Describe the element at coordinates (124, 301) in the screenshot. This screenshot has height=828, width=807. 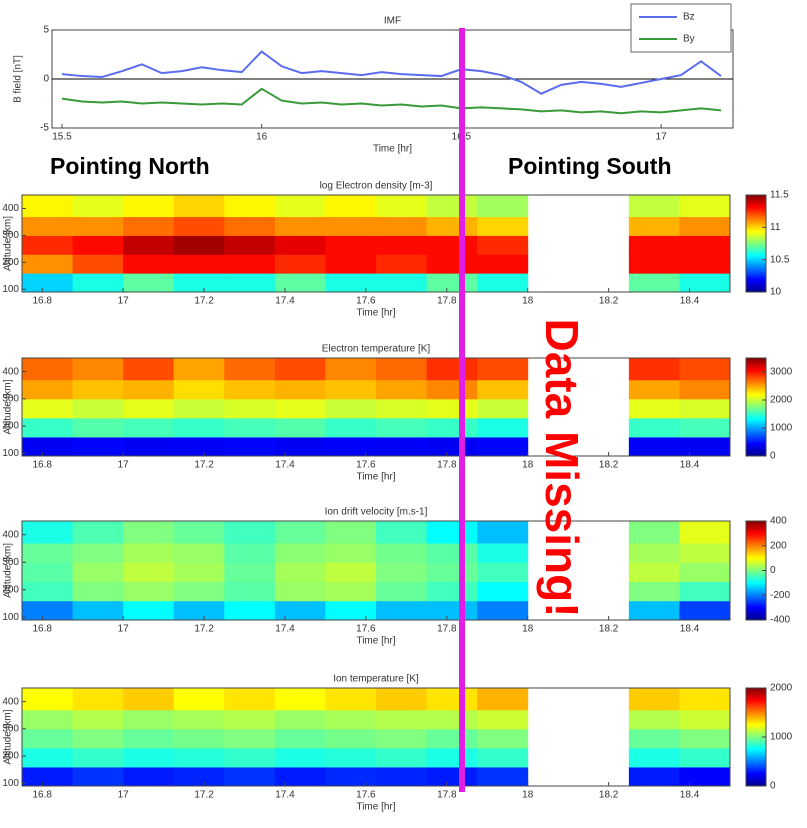
I see `x-tick-label: 17` at that location.